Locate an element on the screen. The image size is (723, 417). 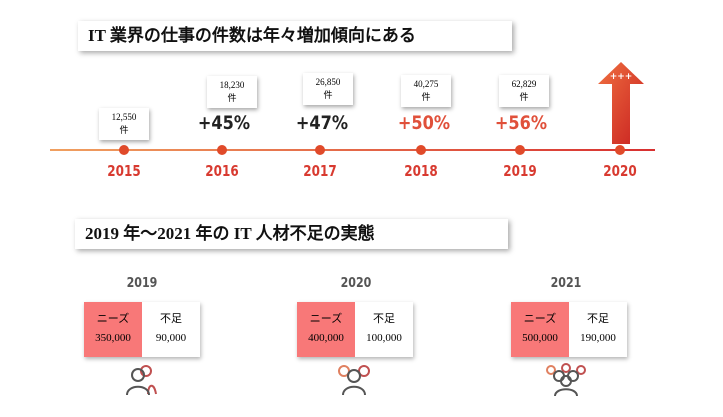
shortage-value: 100,000 is located at coordinates (384, 338).